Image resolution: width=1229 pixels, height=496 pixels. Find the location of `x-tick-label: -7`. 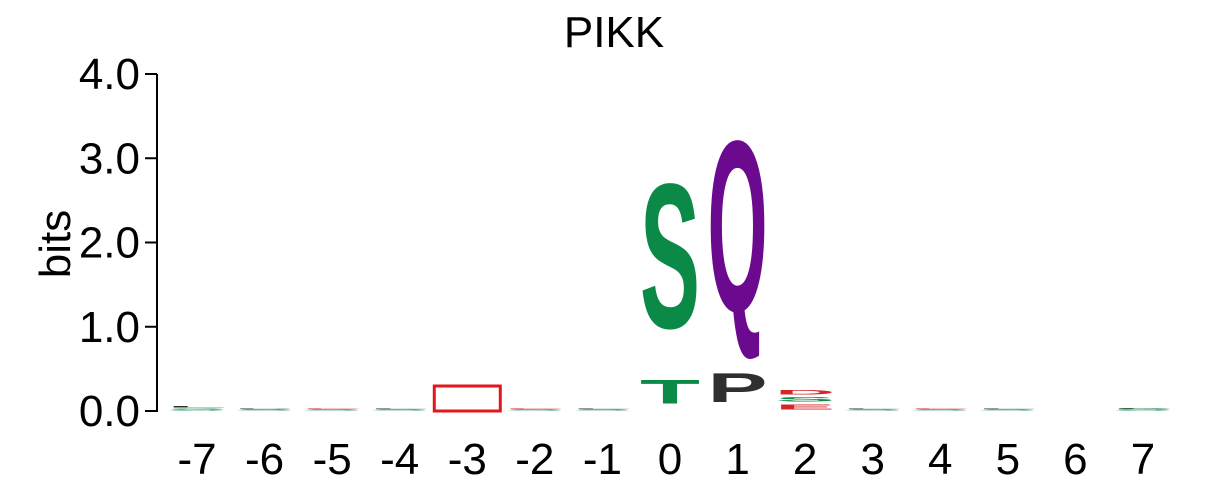

x-tick-label: -7 is located at coordinates (196, 459).